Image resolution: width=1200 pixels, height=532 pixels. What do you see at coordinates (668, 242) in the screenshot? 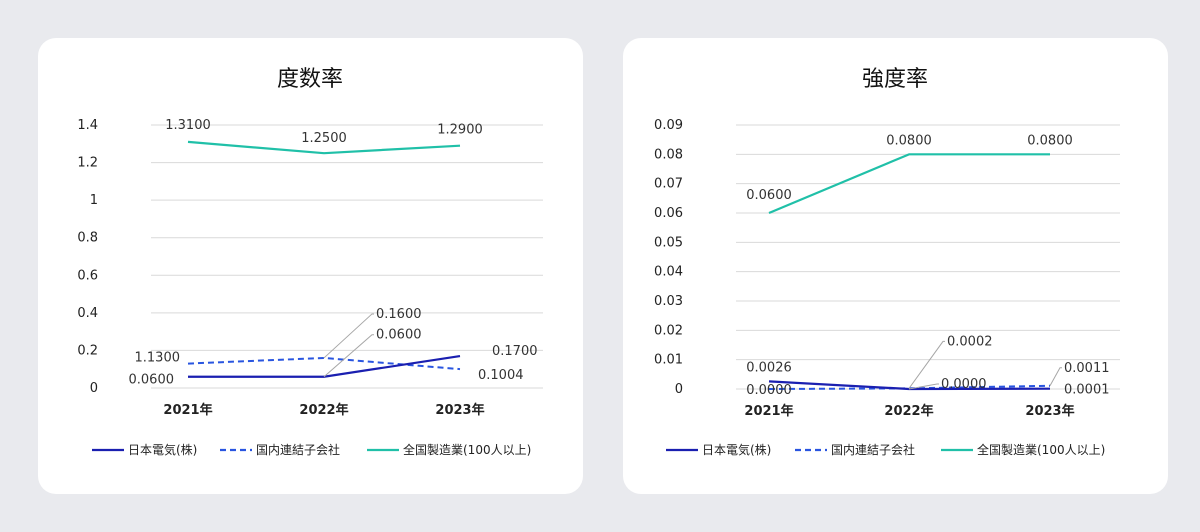
I see `y-tick-label: 0.05` at bounding box center [668, 242].